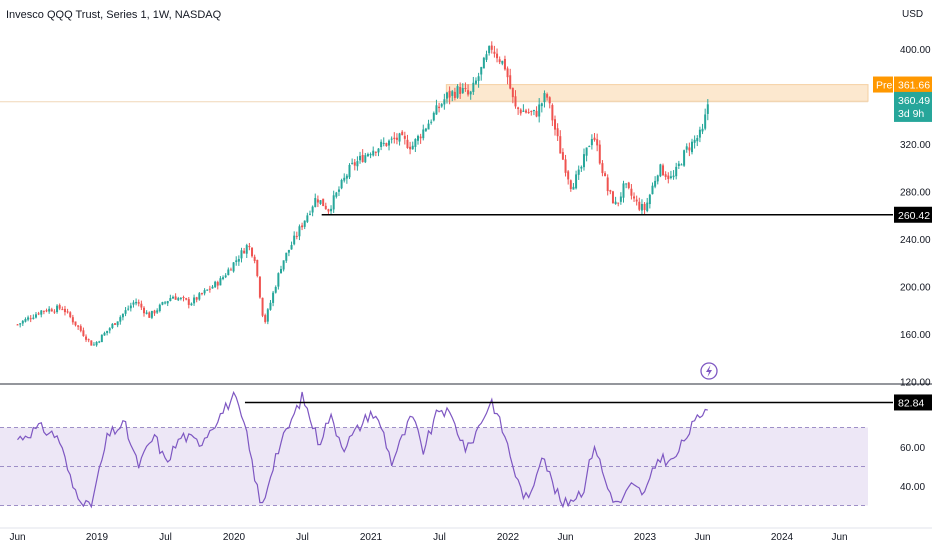 The height and width of the screenshot is (550, 932). I want to click on support-price-badge: 260.42, so click(913, 214).